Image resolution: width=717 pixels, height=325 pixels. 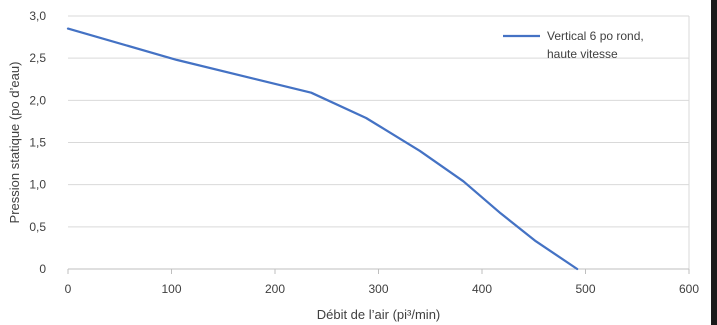 I want to click on x-tick-label: 100, so click(x=171, y=289).